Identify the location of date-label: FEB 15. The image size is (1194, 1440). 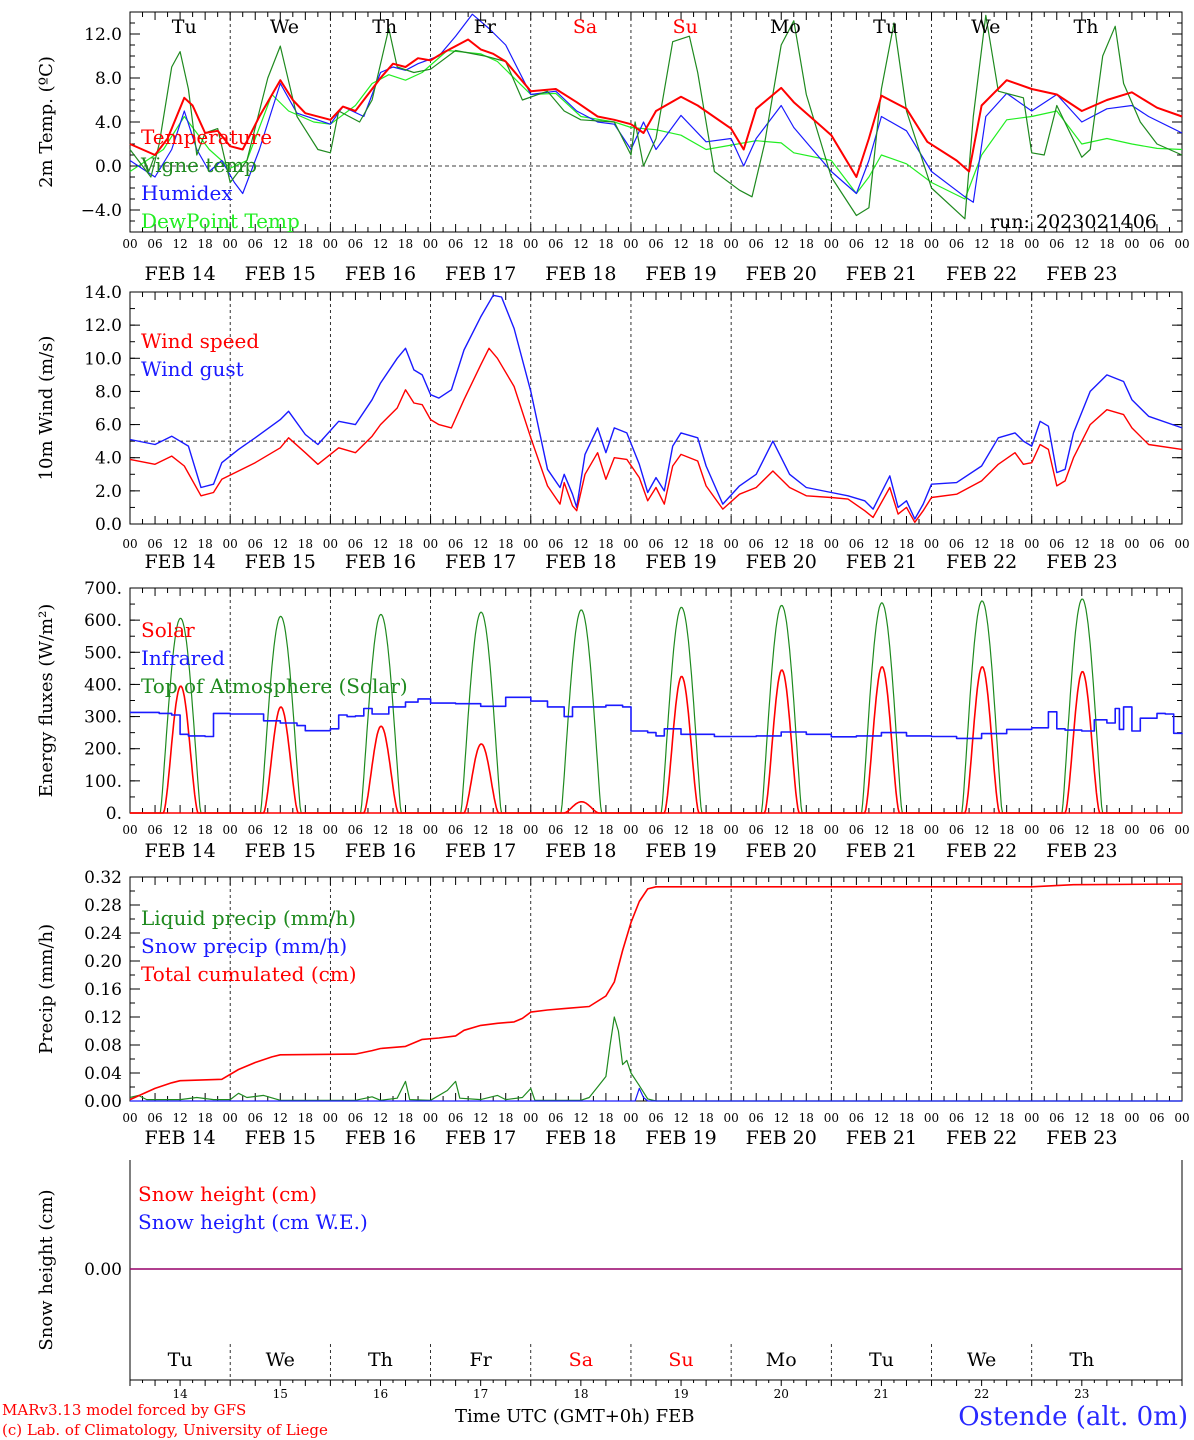
(280, 851).